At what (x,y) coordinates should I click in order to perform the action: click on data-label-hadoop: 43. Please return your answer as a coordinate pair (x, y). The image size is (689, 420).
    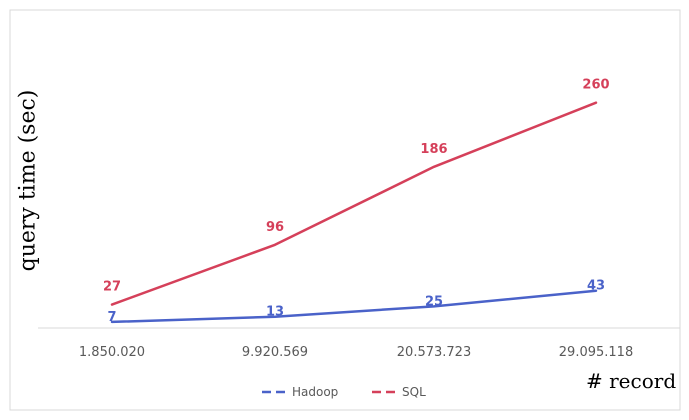
    Looking at the image, I should click on (596, 286).